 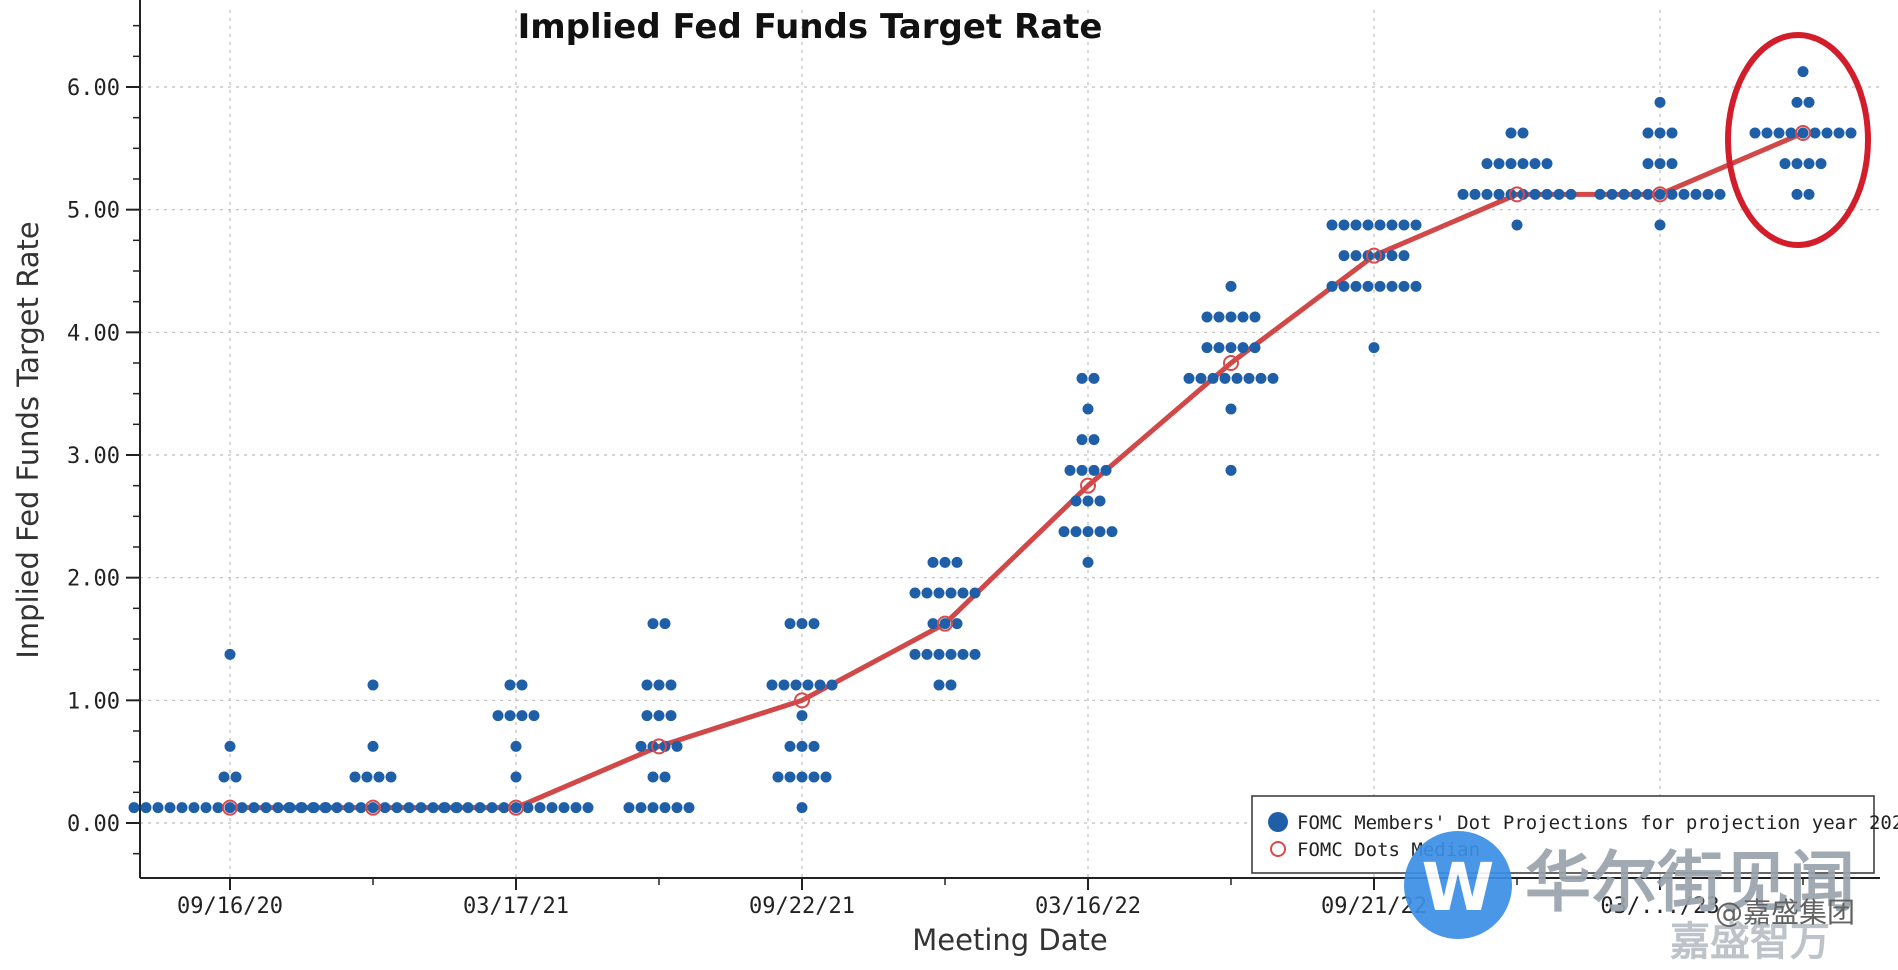 I want to click on x-tick-label: 09/16/20, so click(x=230, y=906).